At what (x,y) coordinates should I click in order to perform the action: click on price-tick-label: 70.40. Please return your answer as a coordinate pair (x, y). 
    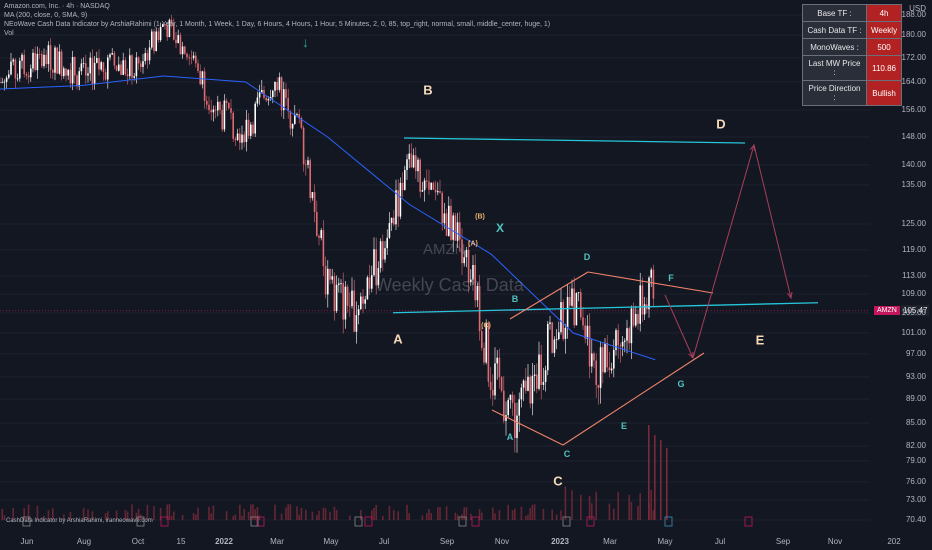
    Looking at the image, I should click on (915, 519).